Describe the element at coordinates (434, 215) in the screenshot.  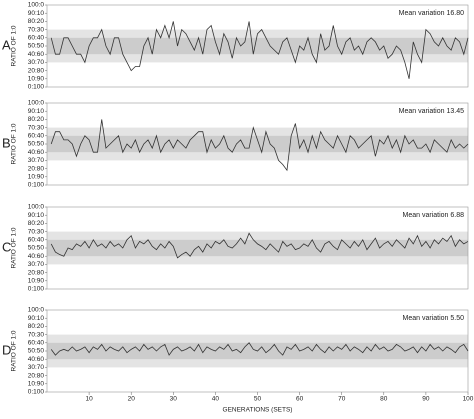
I see `annotation: Mean variation 6.88` at that location.